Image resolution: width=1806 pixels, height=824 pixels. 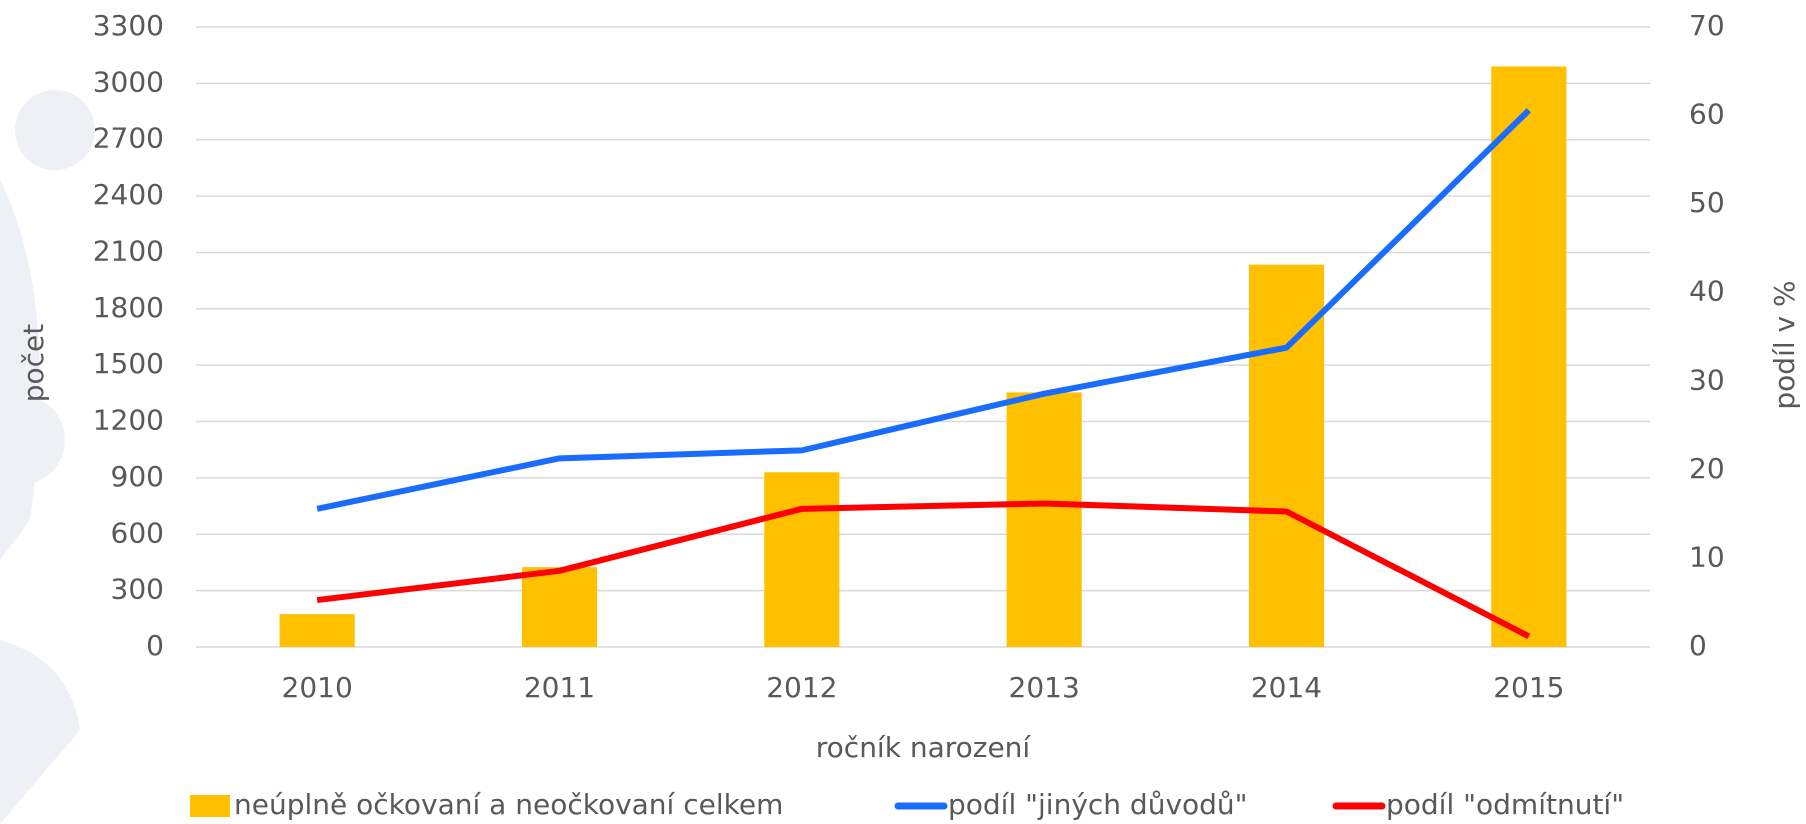 What do you see at coordinates (210, 806) in the screenshot?
I see `legend-swatch` at bounding box center [210, 806].